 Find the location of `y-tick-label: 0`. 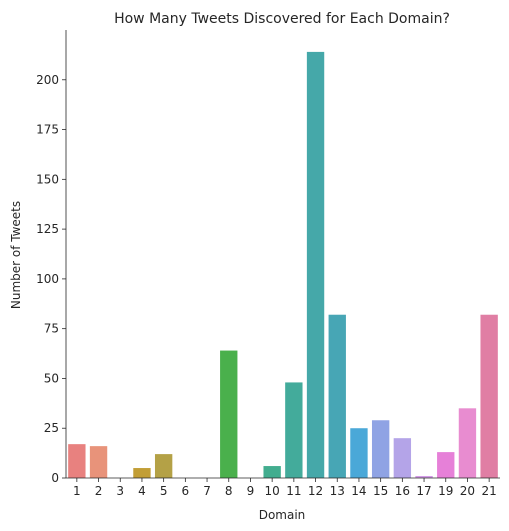

y-tick-label: 0 is located at coordinates (55, 478).